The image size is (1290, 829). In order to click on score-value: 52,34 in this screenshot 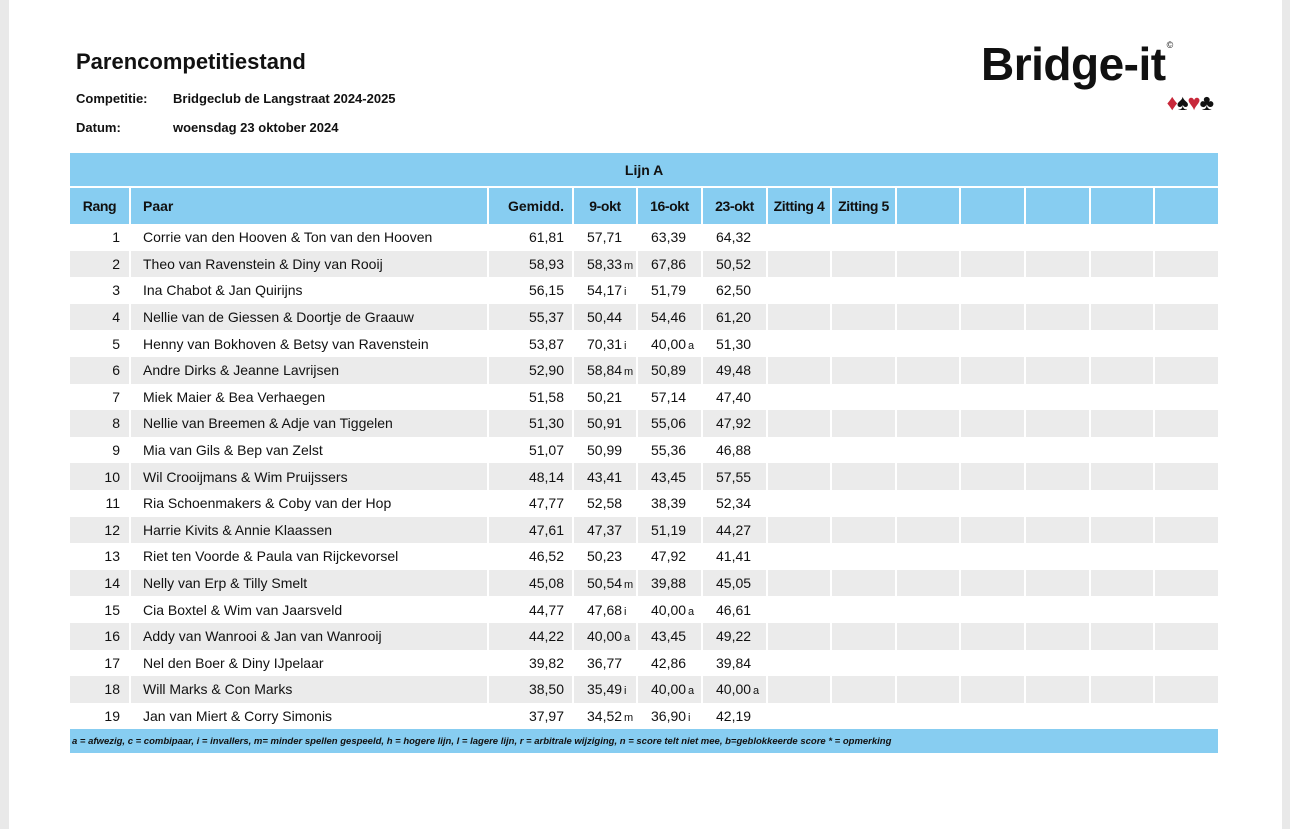, I will do `click(734, 503)`.